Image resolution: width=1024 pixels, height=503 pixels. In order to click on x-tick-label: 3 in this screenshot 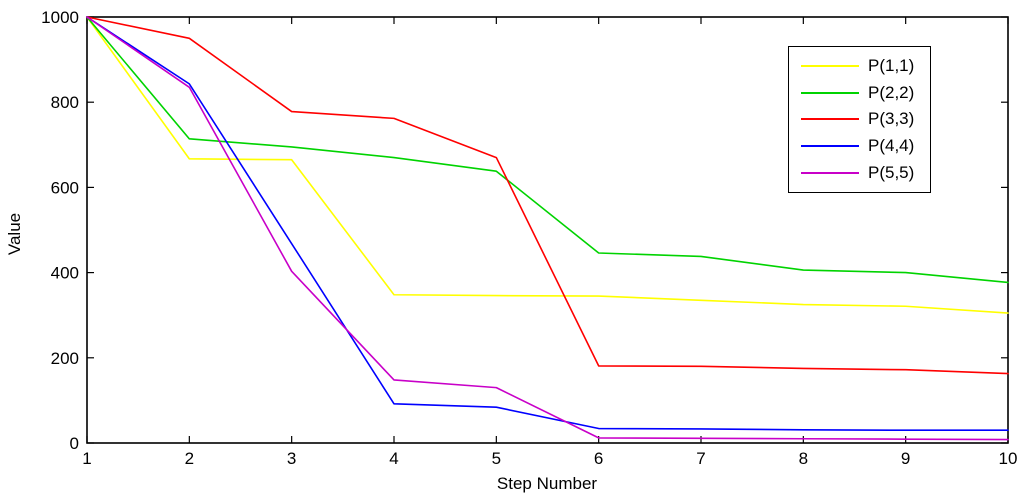, I will do `click(291, 458)`.